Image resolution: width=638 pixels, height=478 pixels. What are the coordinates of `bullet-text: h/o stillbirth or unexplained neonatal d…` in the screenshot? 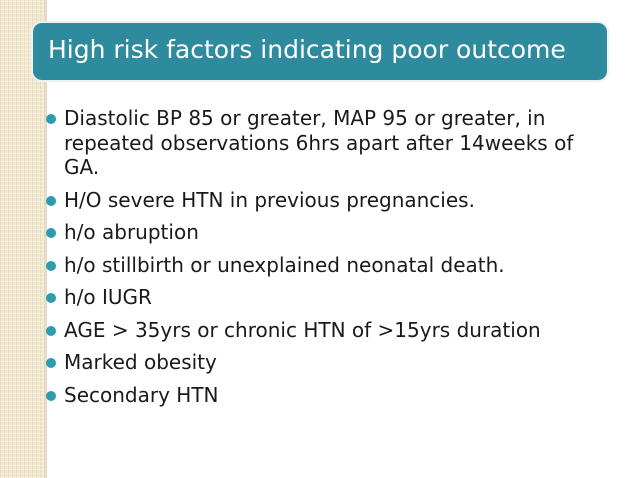 It's located at (284, 264).